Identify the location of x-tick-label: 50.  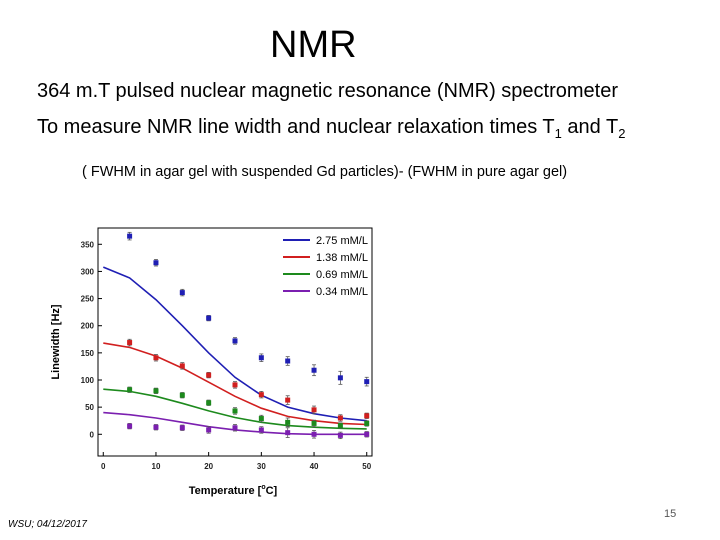
(366, 466).